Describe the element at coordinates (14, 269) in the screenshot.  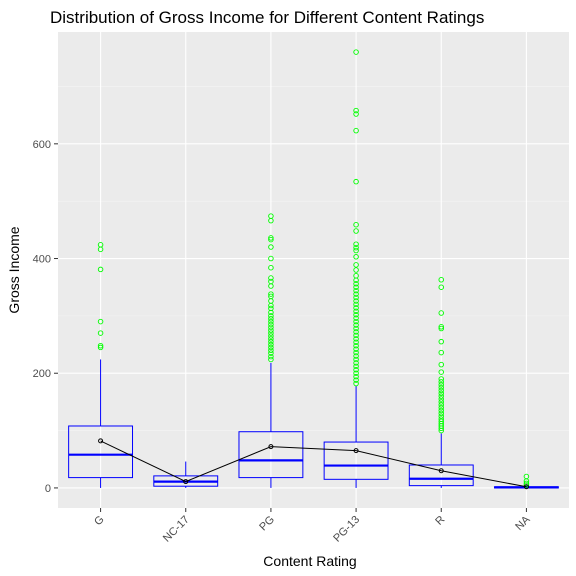
I see `y-axis-title: Gross Income` at that location.